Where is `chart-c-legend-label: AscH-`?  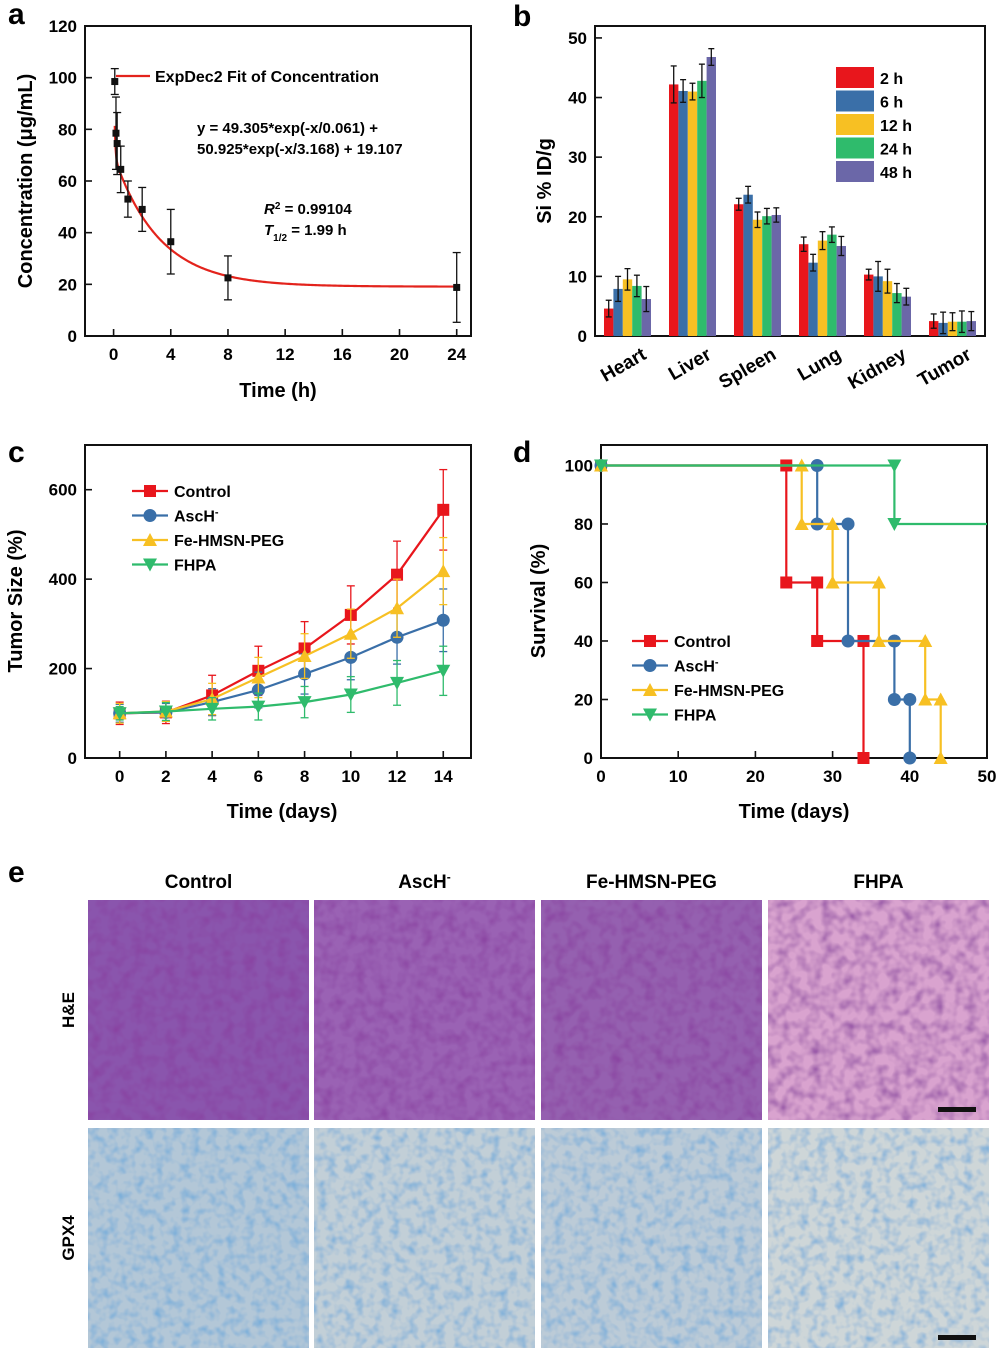
chart-c-legend-label: AscH- is located at coordinates (196, 516).